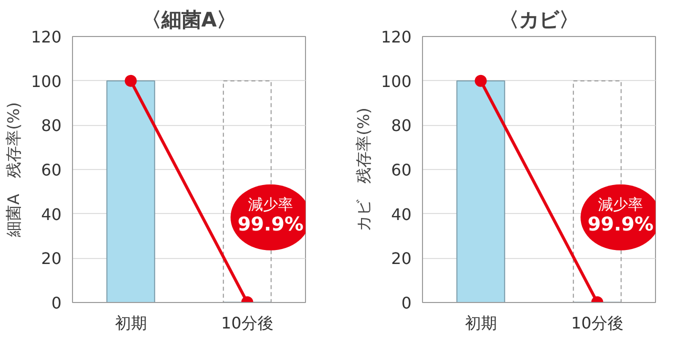  Describe the element at coordinates (539, 20) in the screenshot. I see `chart-title: 〈カビ〉` at that location.